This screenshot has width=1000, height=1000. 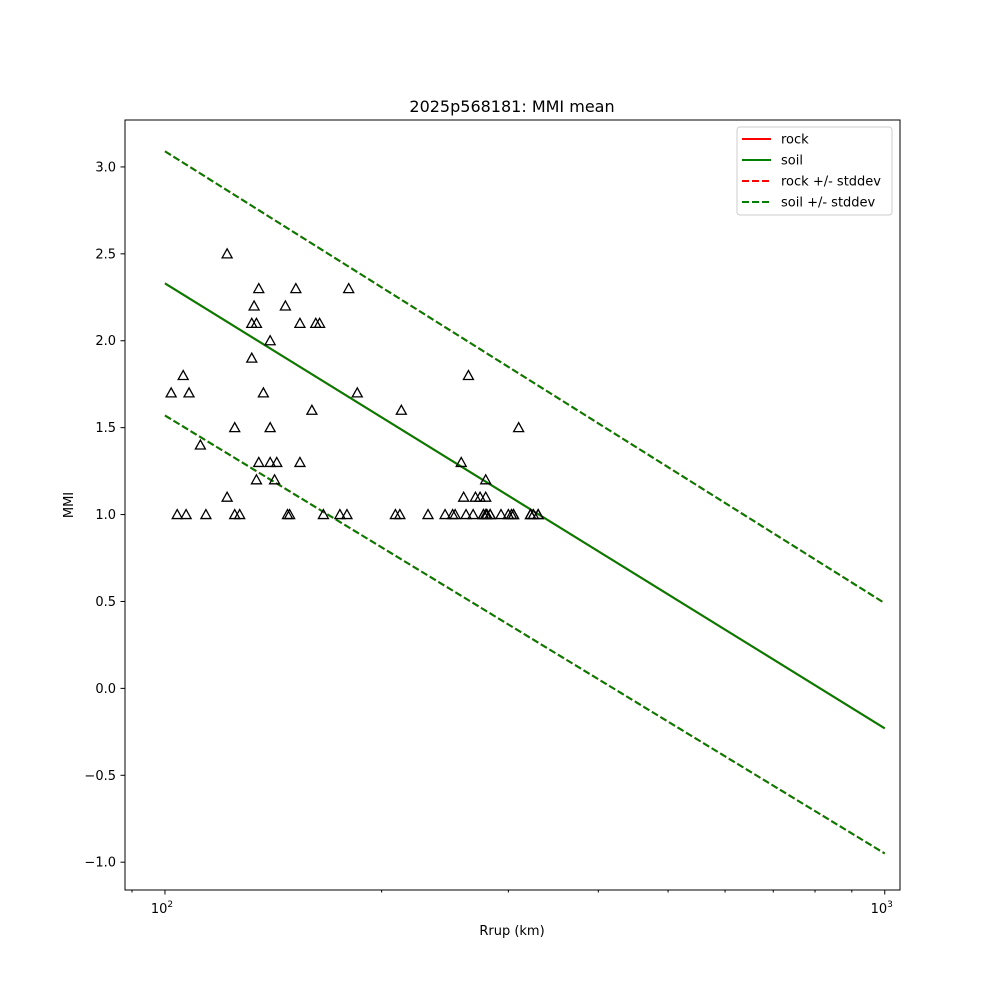 What do you see at coordinates (105, 341) in the screenshot?
I see `y-tick-label-2: 2.0` at bounding box center [105, 341].